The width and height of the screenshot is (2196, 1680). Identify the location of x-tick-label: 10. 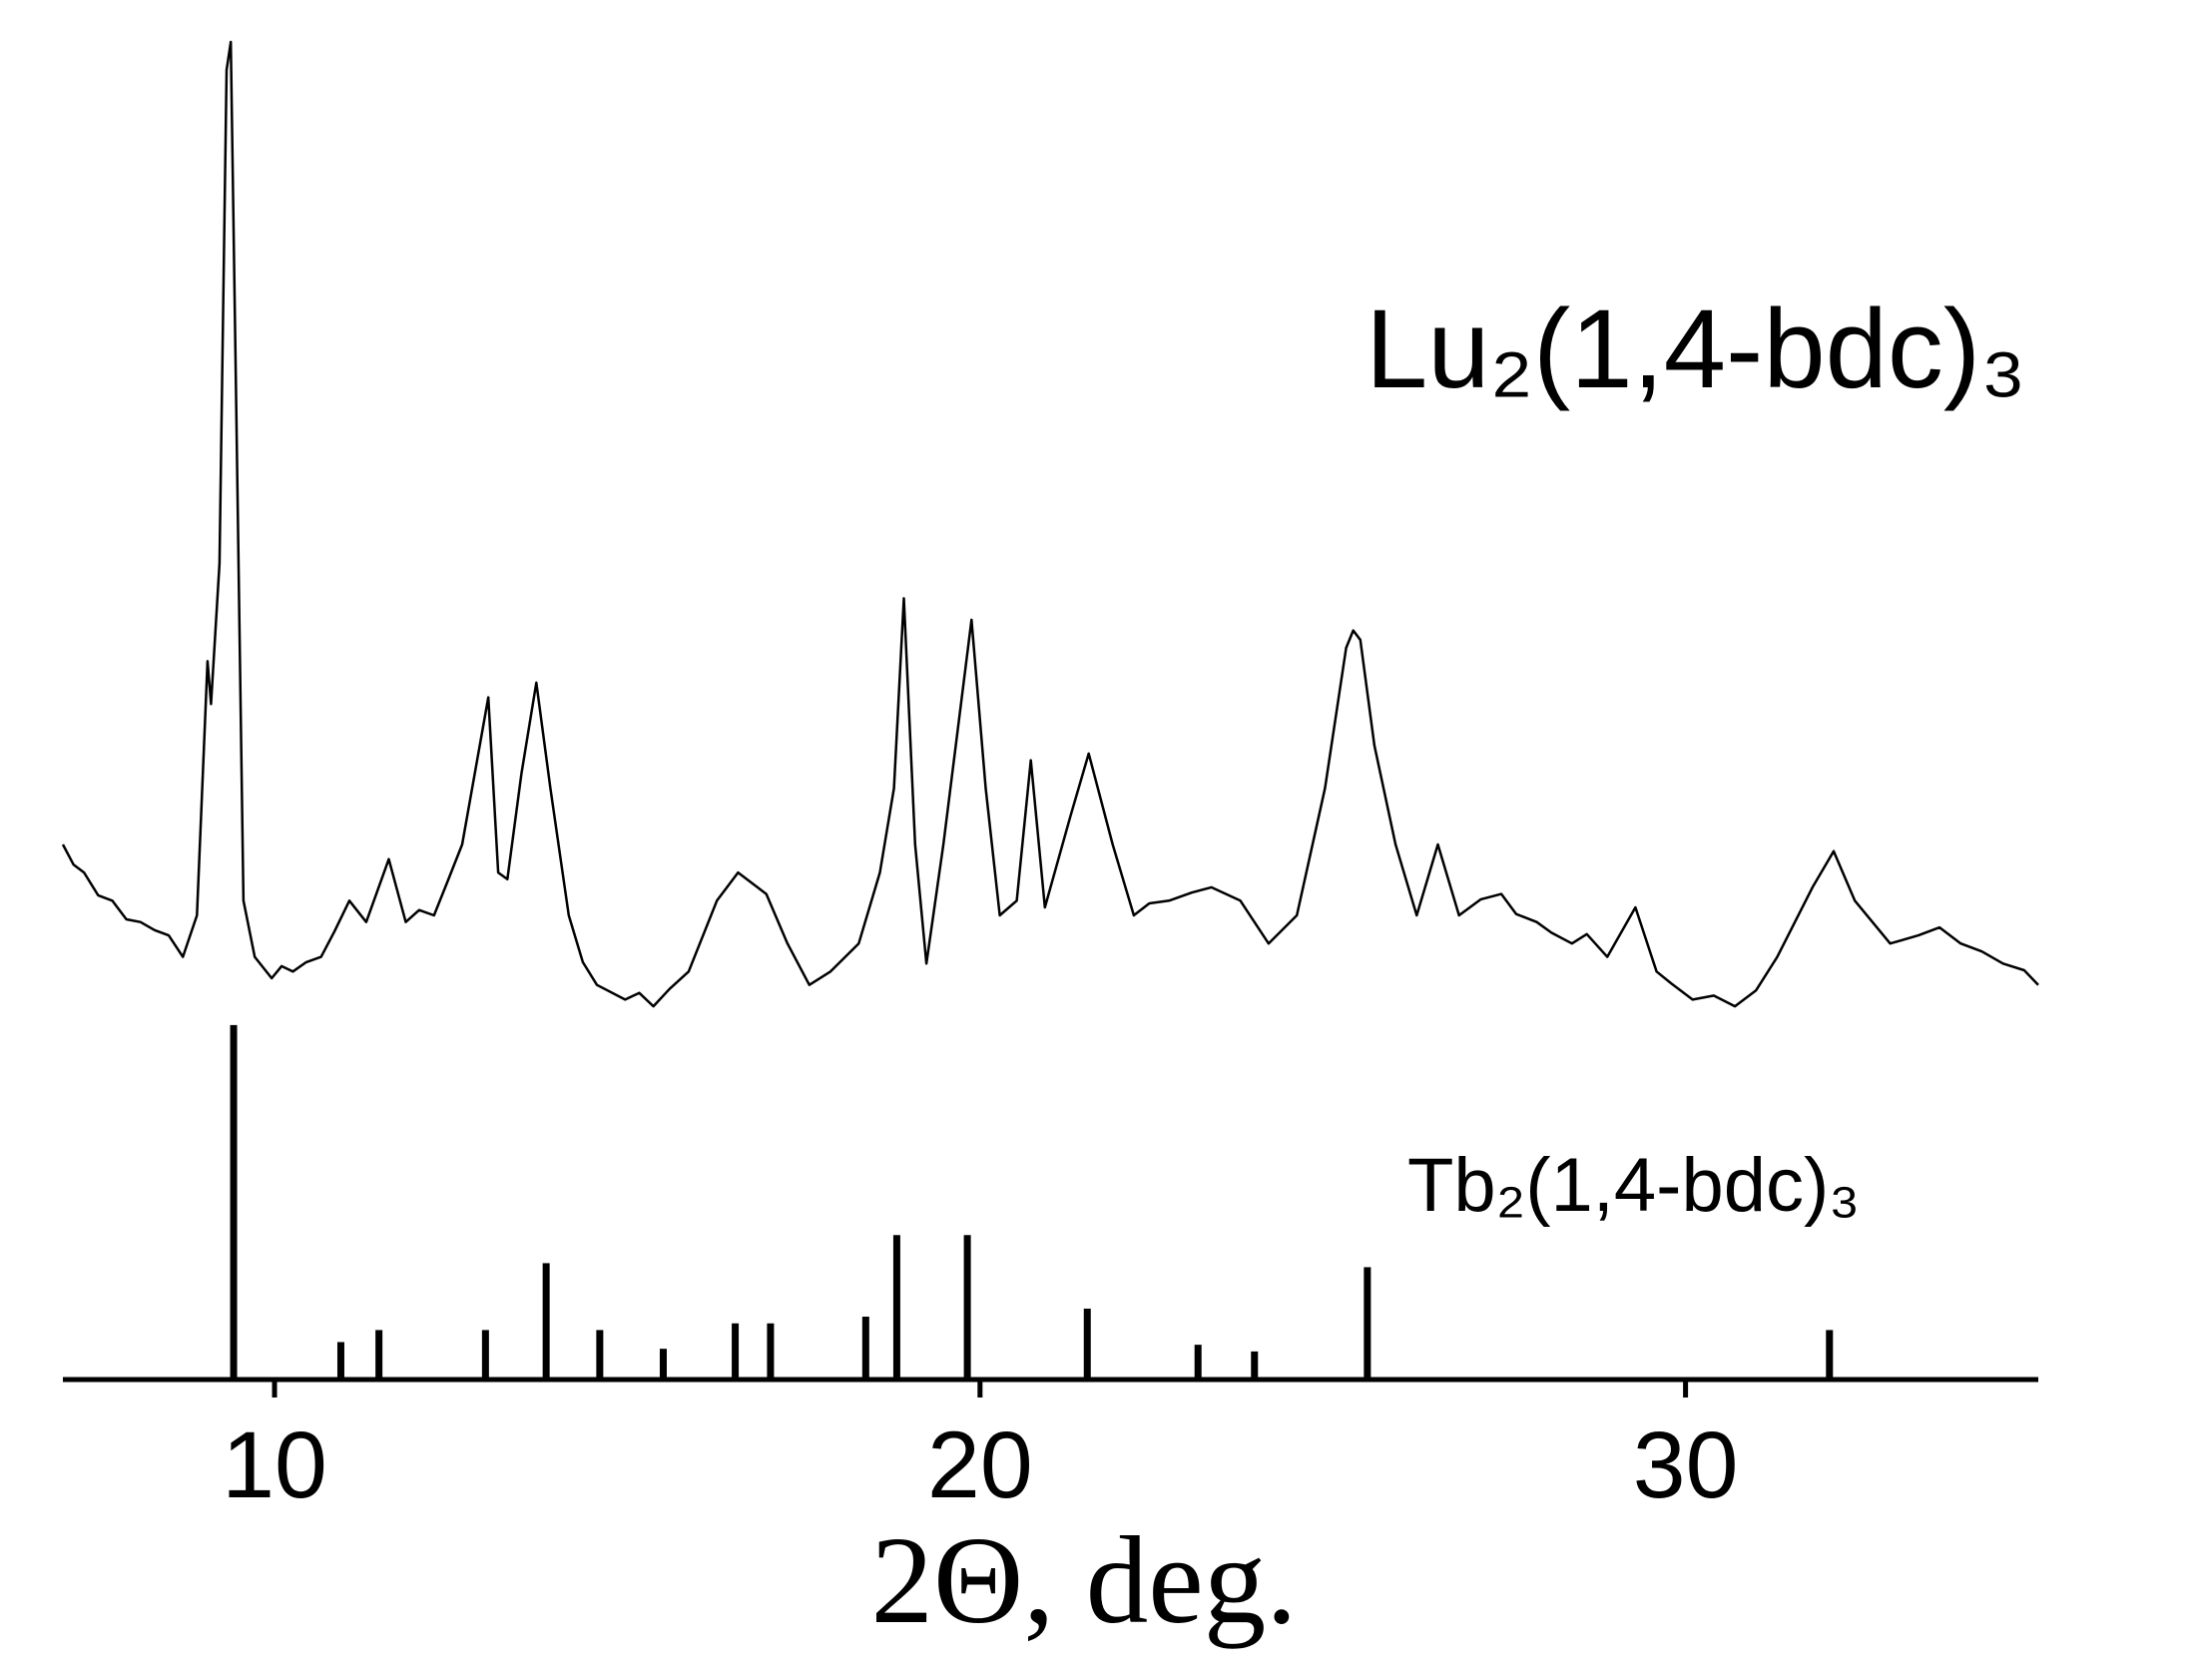
(274, 1465).